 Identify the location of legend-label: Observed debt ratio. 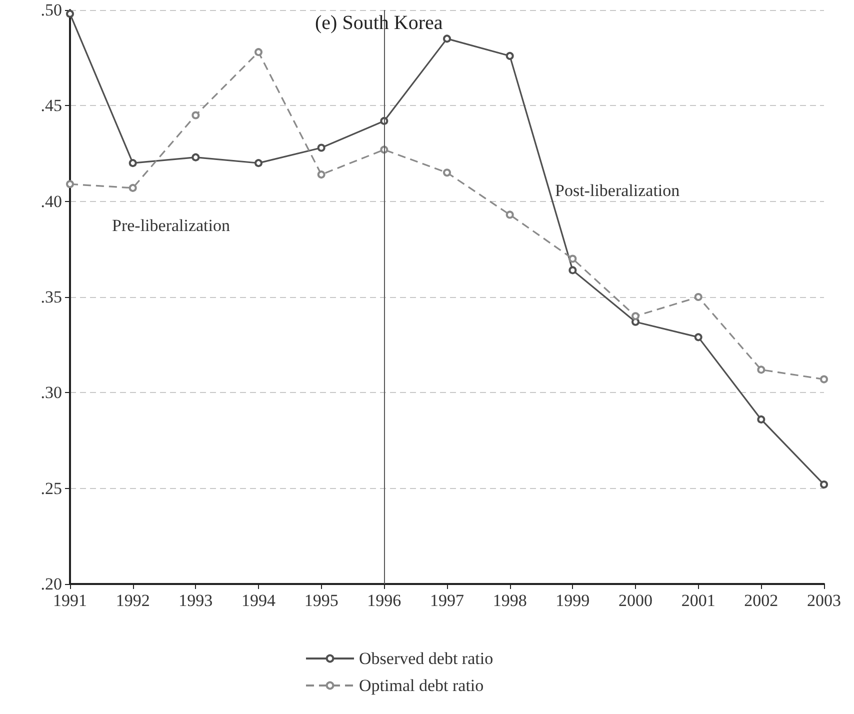
(426, 658).